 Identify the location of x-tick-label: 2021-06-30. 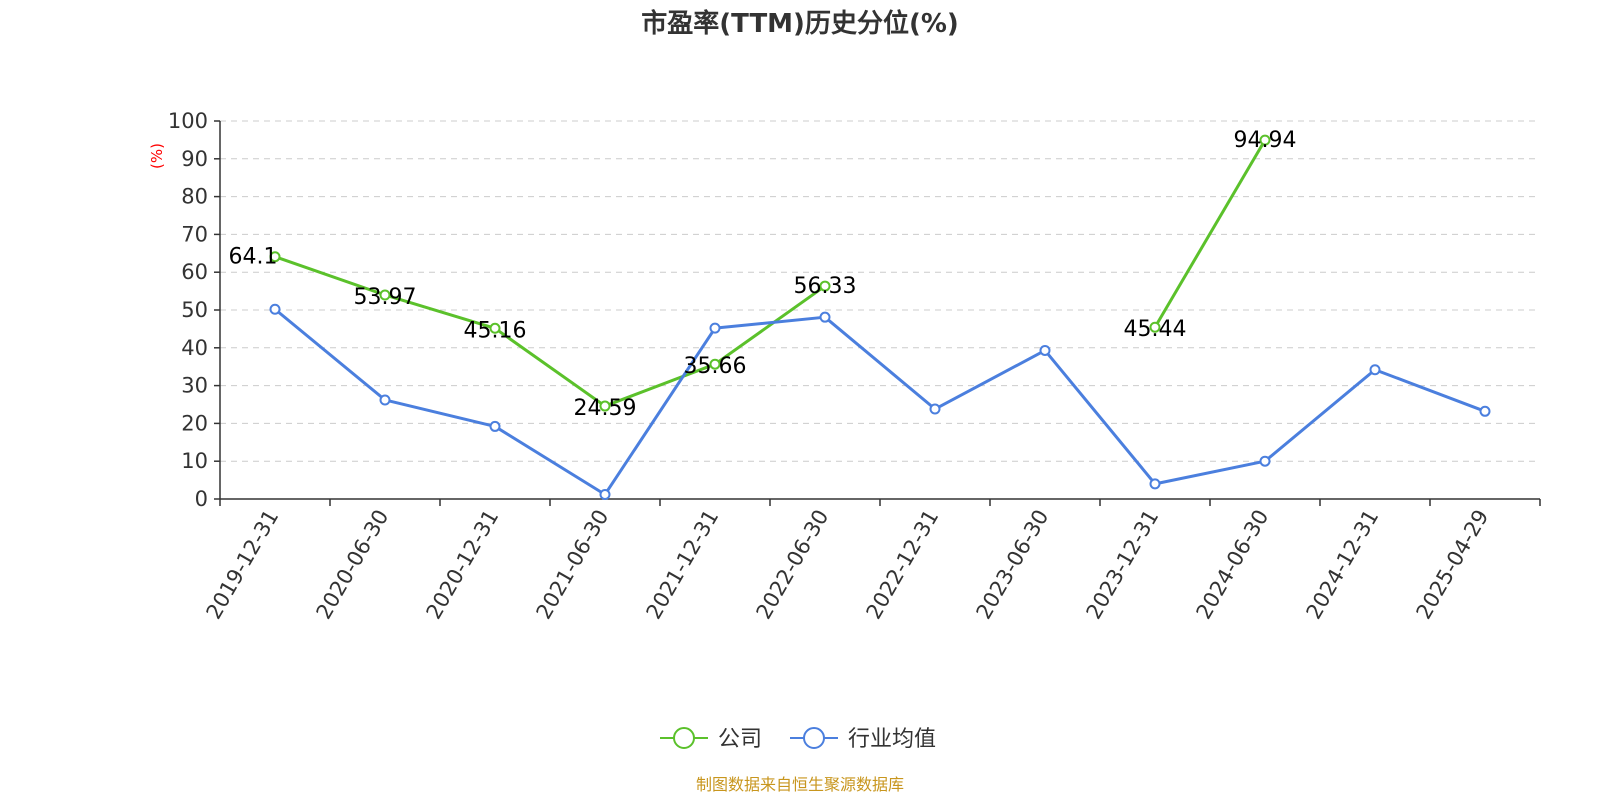
(573, 565).